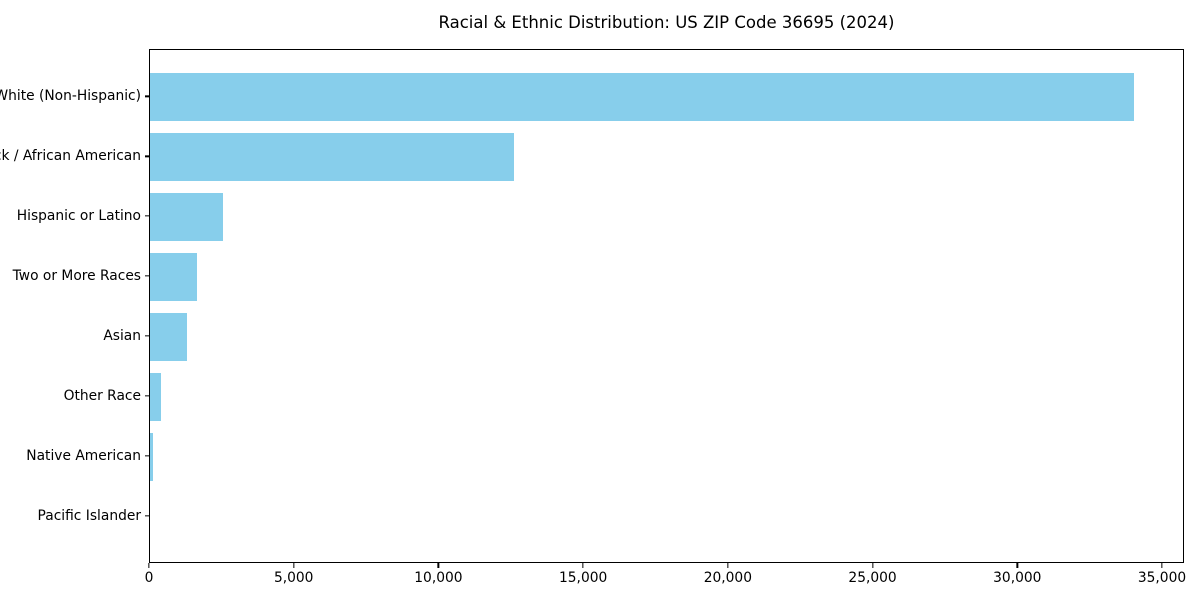 The height and width of the screenshot is (600, 1200). Describe the element at coordinates (70, 156) in the screenshot. I see `category-label: Black / African American` at that location.